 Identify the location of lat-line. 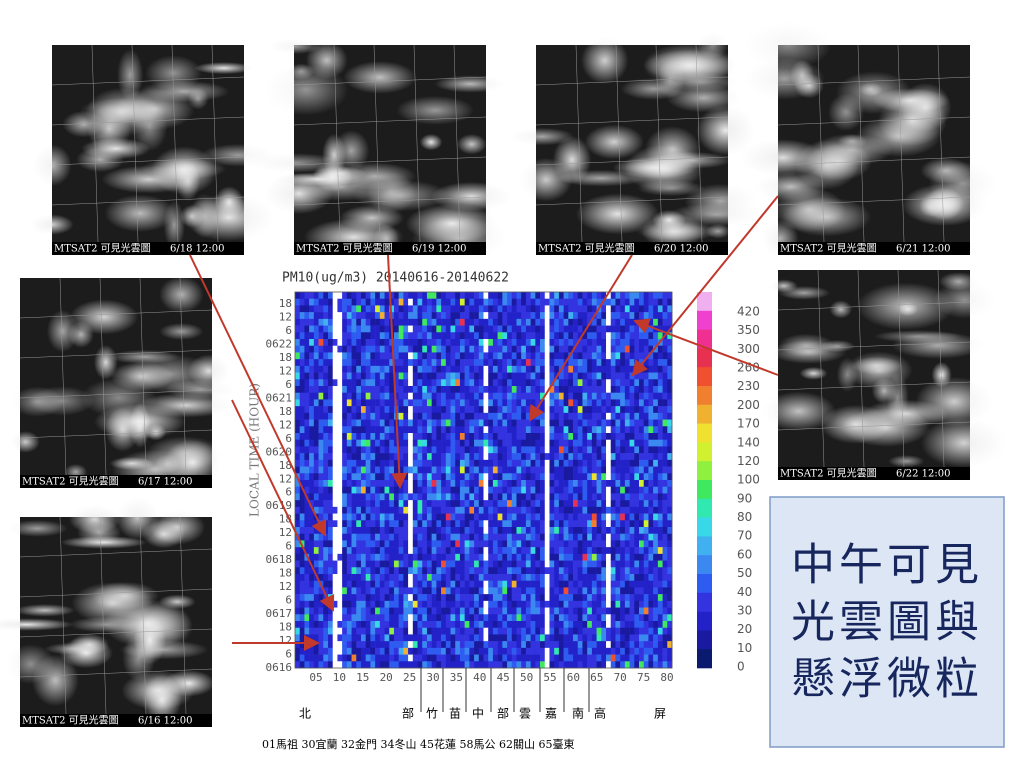
(874, 306).